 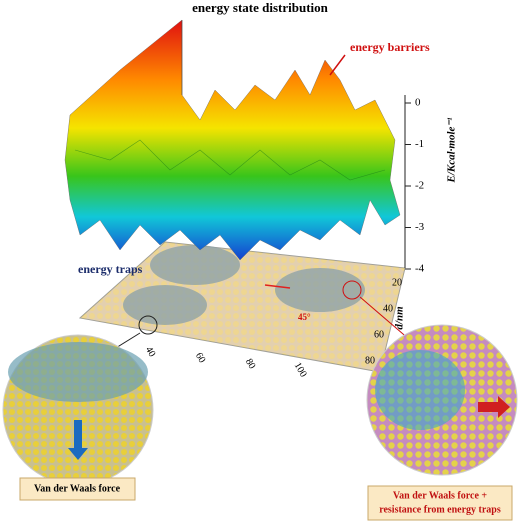 I want to click on z-tick-label: -2, so click(x=419, y=186).